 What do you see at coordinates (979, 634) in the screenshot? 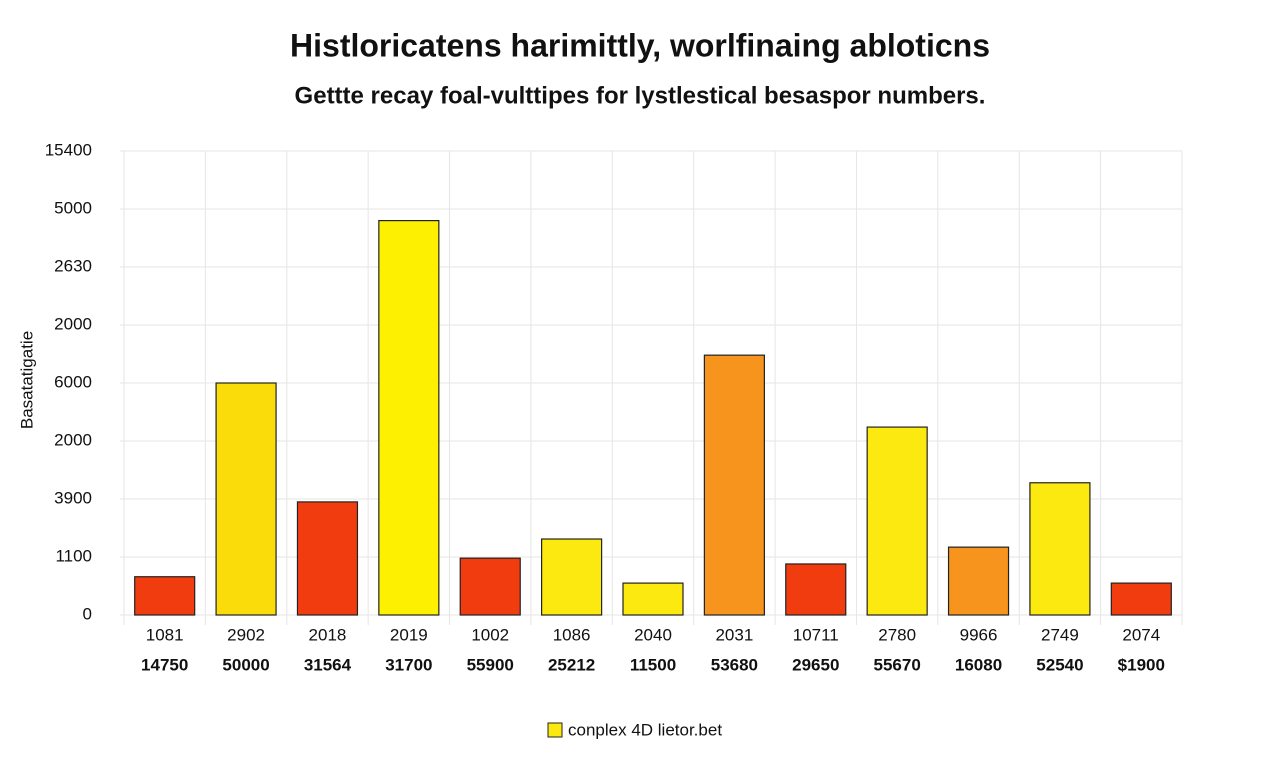
I see `x-tick-label: 9966` at bounding box center [979, 634].